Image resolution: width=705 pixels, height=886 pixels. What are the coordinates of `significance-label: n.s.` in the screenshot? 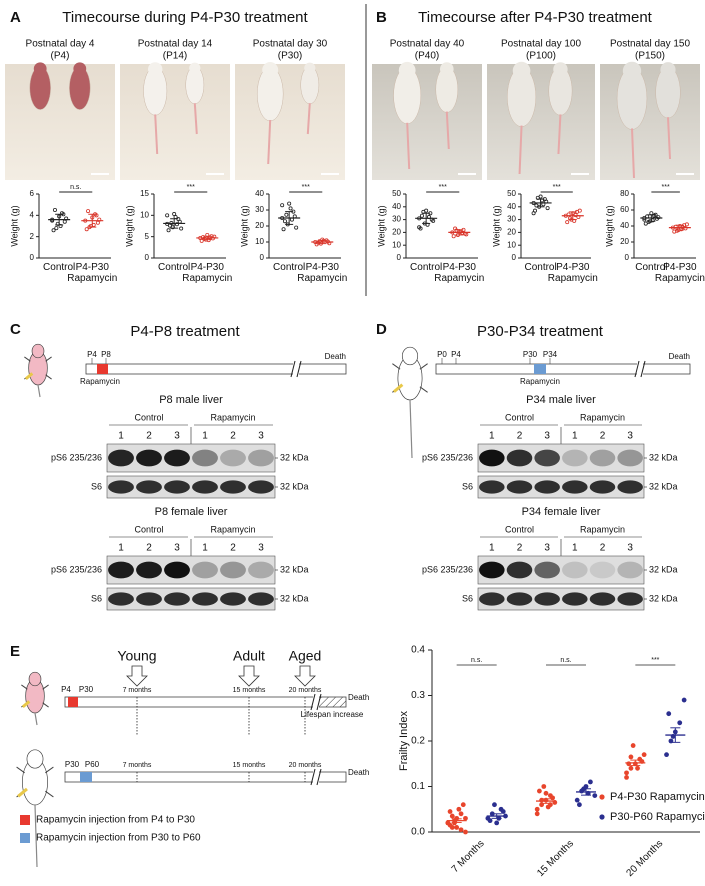 It's located at (476, 660).